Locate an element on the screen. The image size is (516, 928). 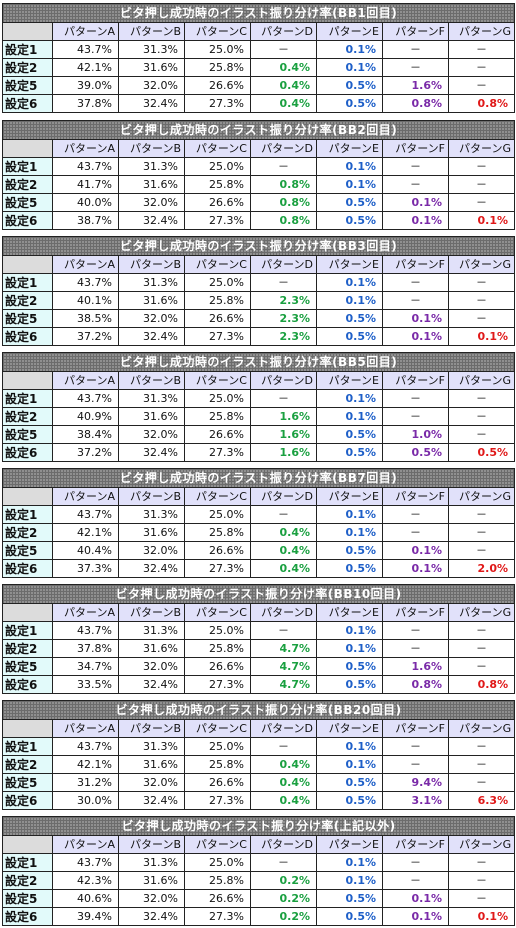
table-cell: 40.1% is located at coordinates (85, 300).